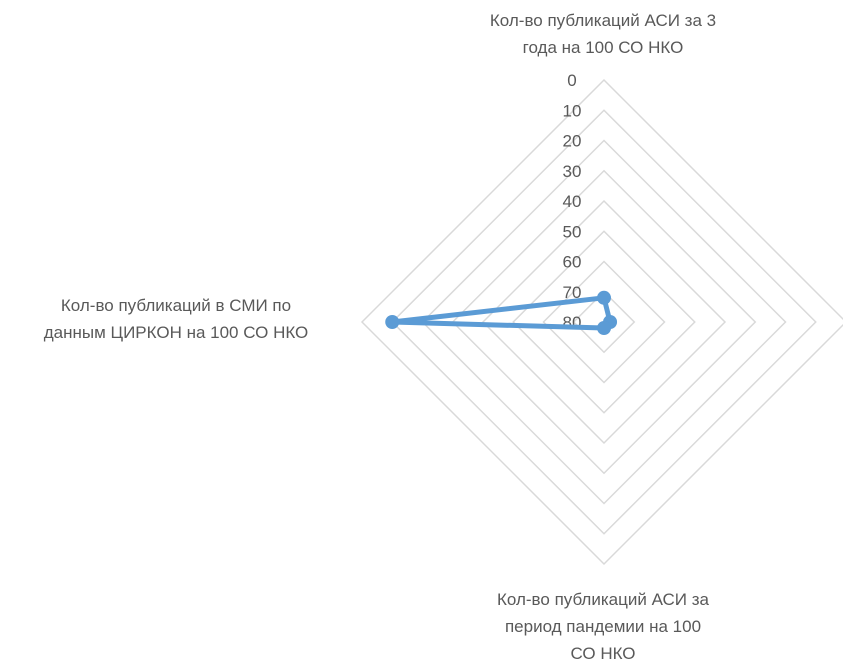 This screenshot has width=843, height=666. Describe the element at coordinates (572, 141) in the screenshot. I see `radial-tick-label: 20` at that location.